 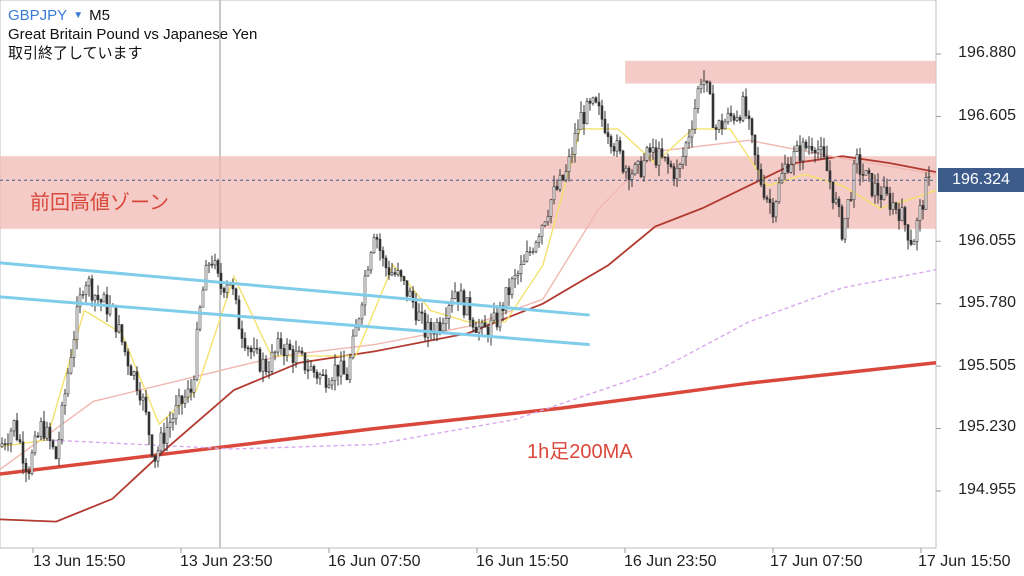 What do you see at coordinates (99, 15) in the screenshot?
I see `timeframe: M5` at bounding box center [99, 15].